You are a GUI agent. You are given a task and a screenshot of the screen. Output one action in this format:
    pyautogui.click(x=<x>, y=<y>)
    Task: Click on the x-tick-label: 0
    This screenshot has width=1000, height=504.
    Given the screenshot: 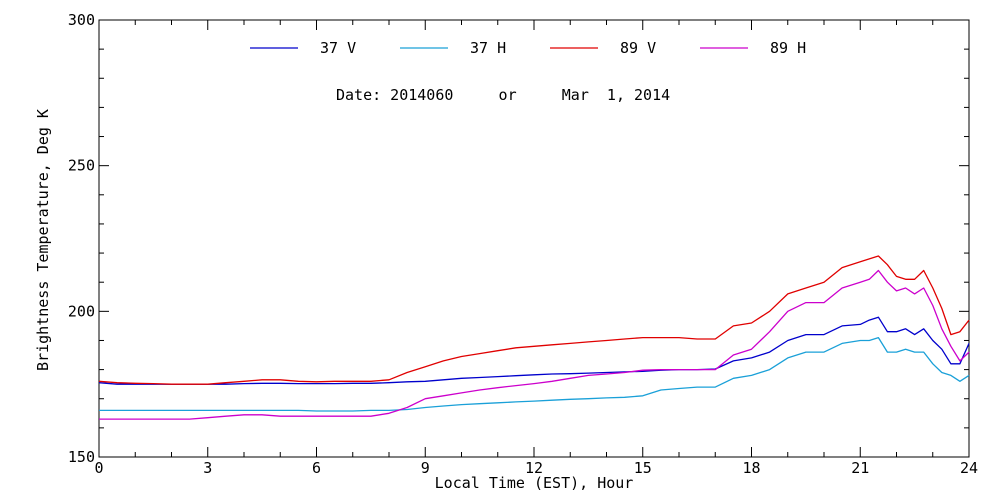 What is the action you would take?
    pyautogui.click(x=98, y=468)
    